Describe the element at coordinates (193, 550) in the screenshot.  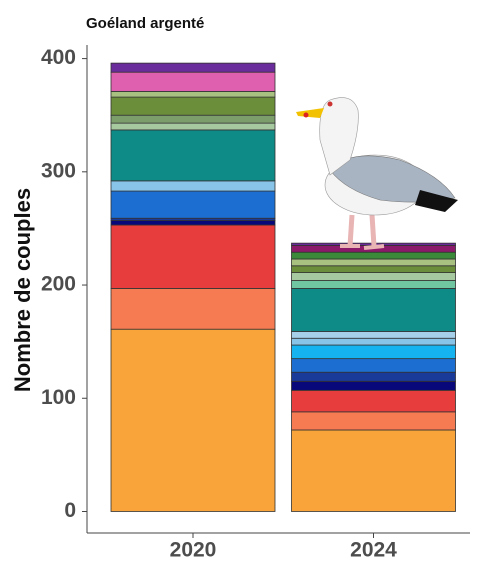
I see `x-tick-label: 2020` at that location.